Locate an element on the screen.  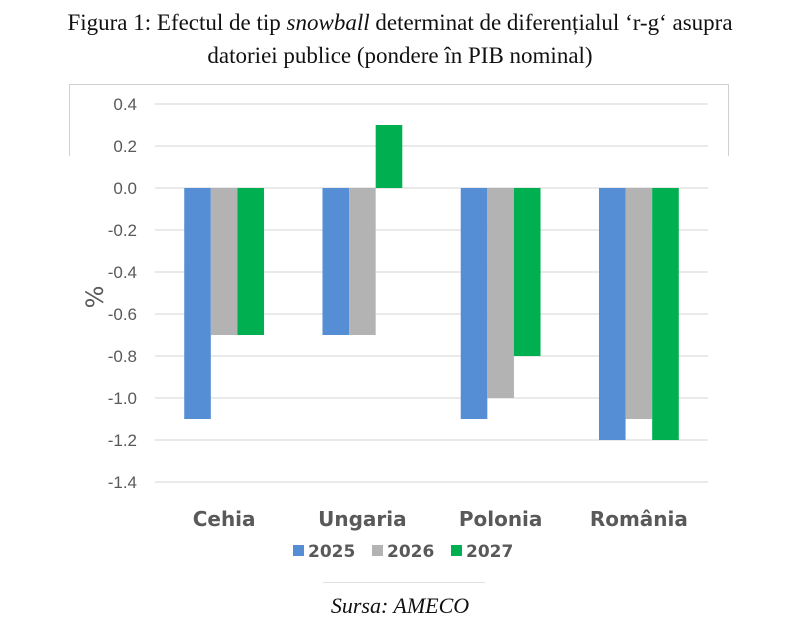
x-axis-labels: Cehia Ungaria Polonia România is located at coordinates (440, 519).